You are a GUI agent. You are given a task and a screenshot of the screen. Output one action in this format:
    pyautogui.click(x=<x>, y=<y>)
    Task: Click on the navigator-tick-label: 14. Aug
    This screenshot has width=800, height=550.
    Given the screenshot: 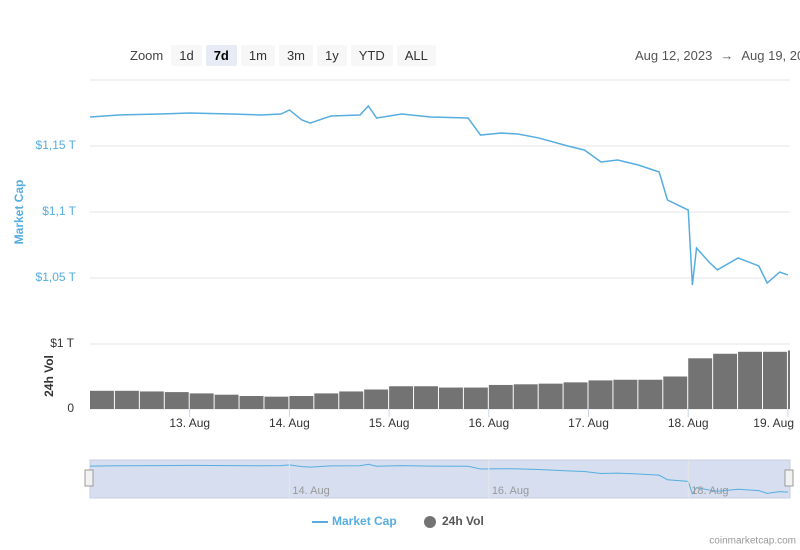 What is the action you would take?
    pyautogui.click(x=310, y=491)
    